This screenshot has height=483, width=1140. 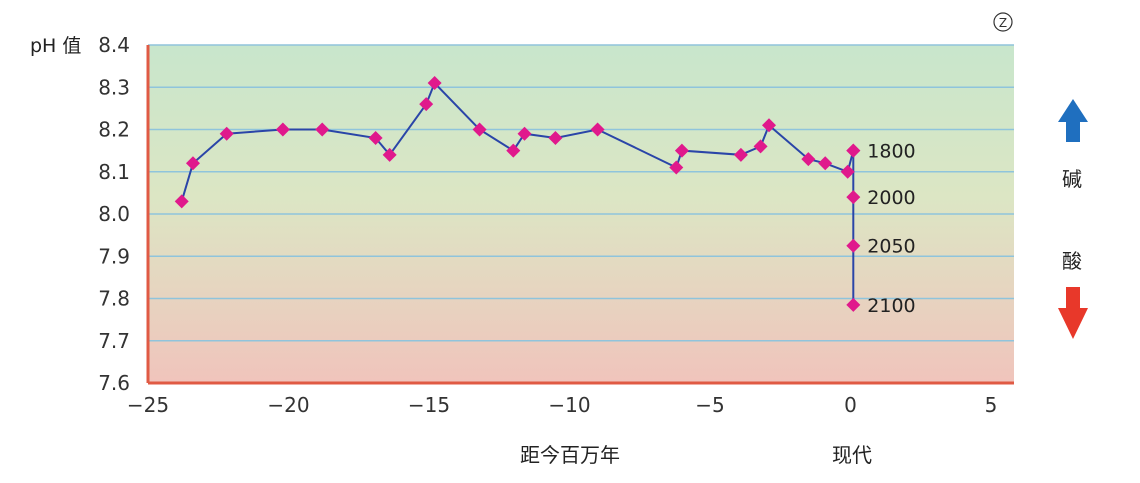 I want to click on x-tick-label: −25, so click(x=148, y=405).